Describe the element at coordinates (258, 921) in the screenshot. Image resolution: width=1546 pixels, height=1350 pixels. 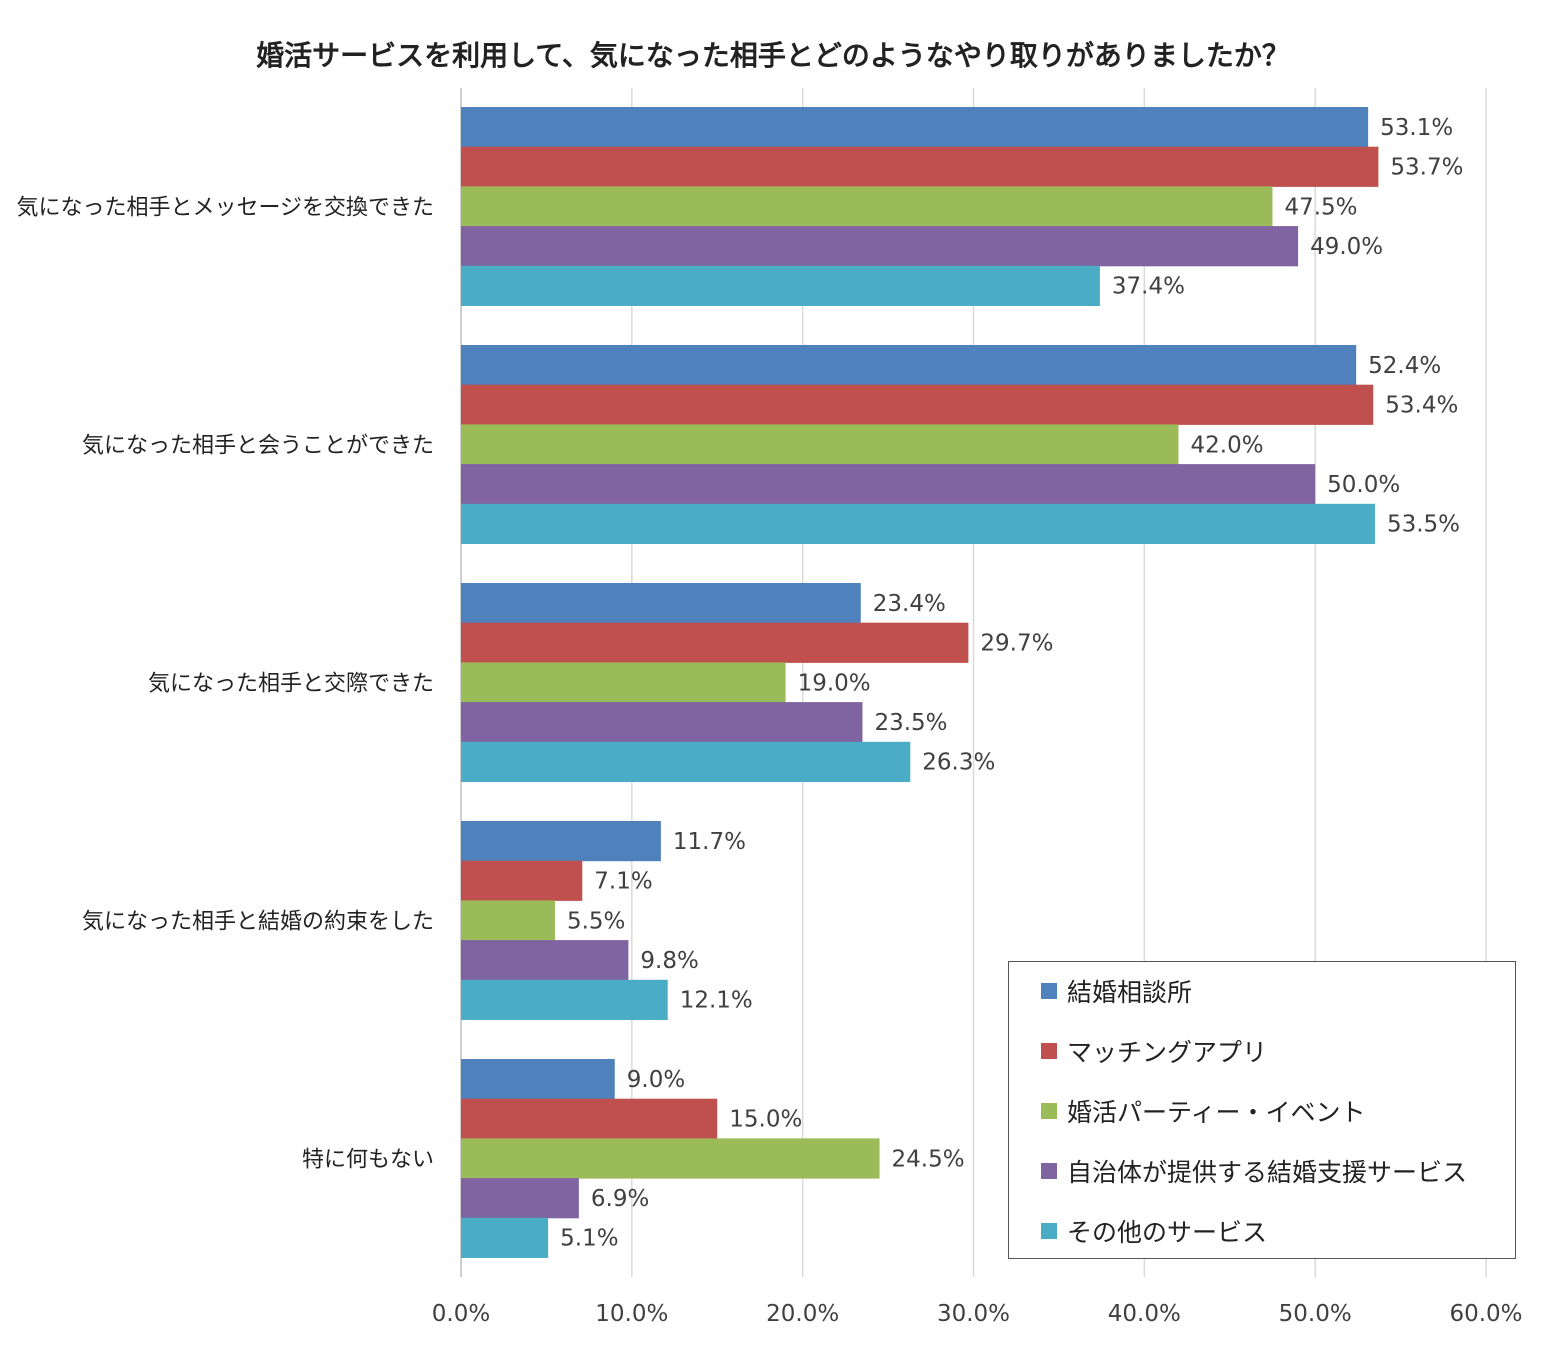
I see `category-label: 気になった相手と結婚の約束をした` at that location.